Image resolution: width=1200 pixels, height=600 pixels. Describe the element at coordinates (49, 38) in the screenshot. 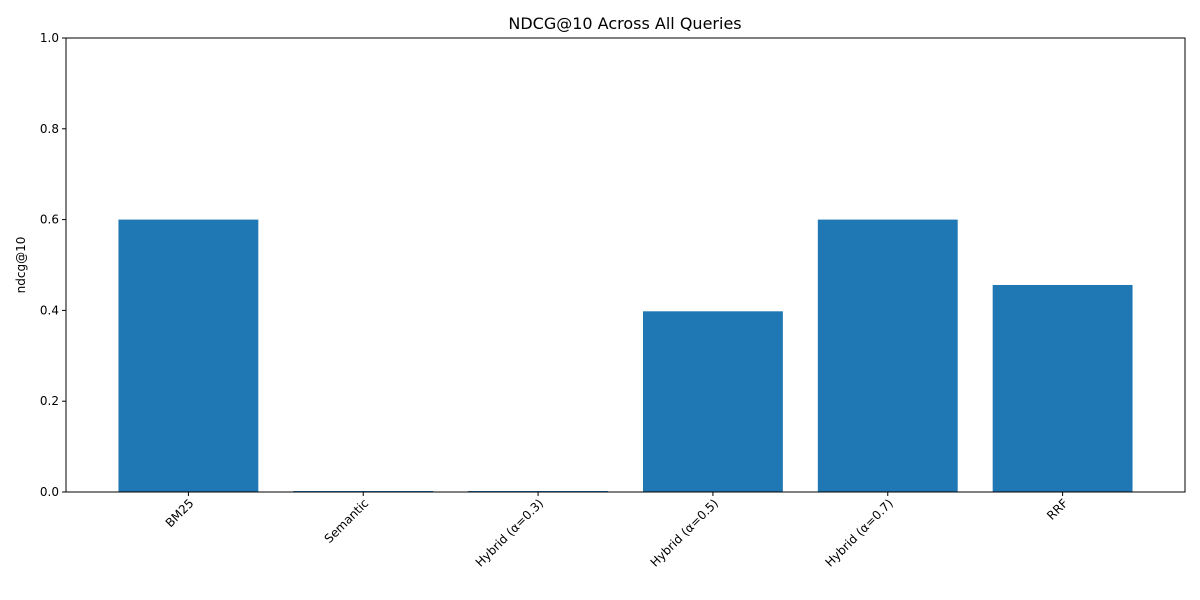

I see `y-tick-label-5: 1.0` at that location.